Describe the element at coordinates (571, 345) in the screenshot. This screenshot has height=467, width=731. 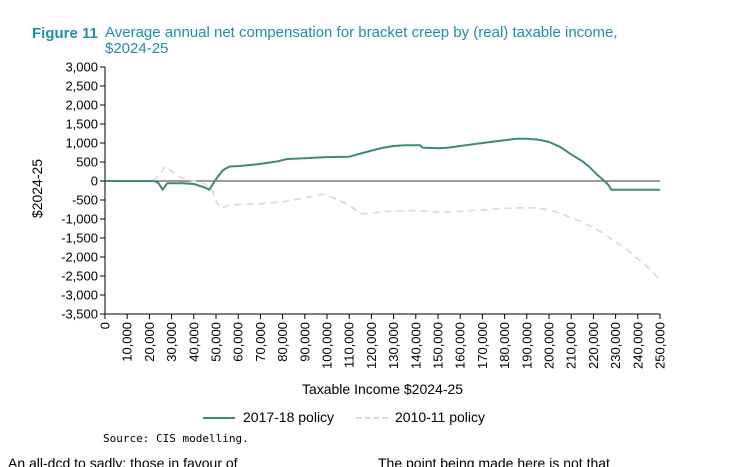
I see `x-tick-label: 210,000` at that location.